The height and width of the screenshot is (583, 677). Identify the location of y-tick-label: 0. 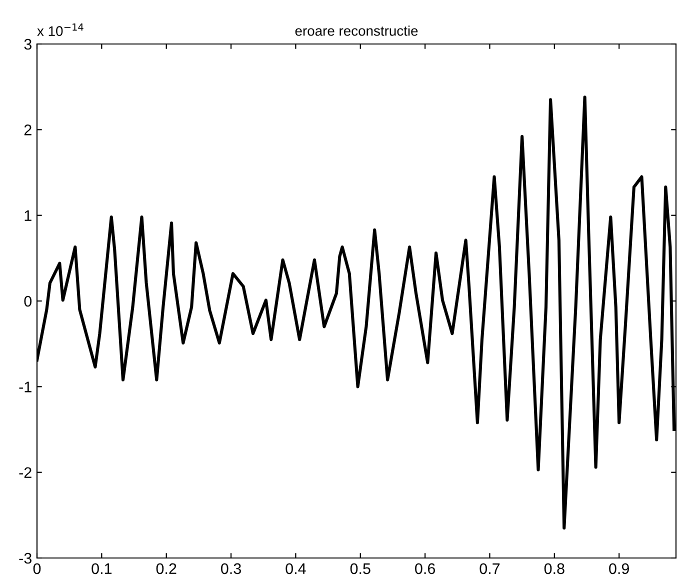
(28, 301).